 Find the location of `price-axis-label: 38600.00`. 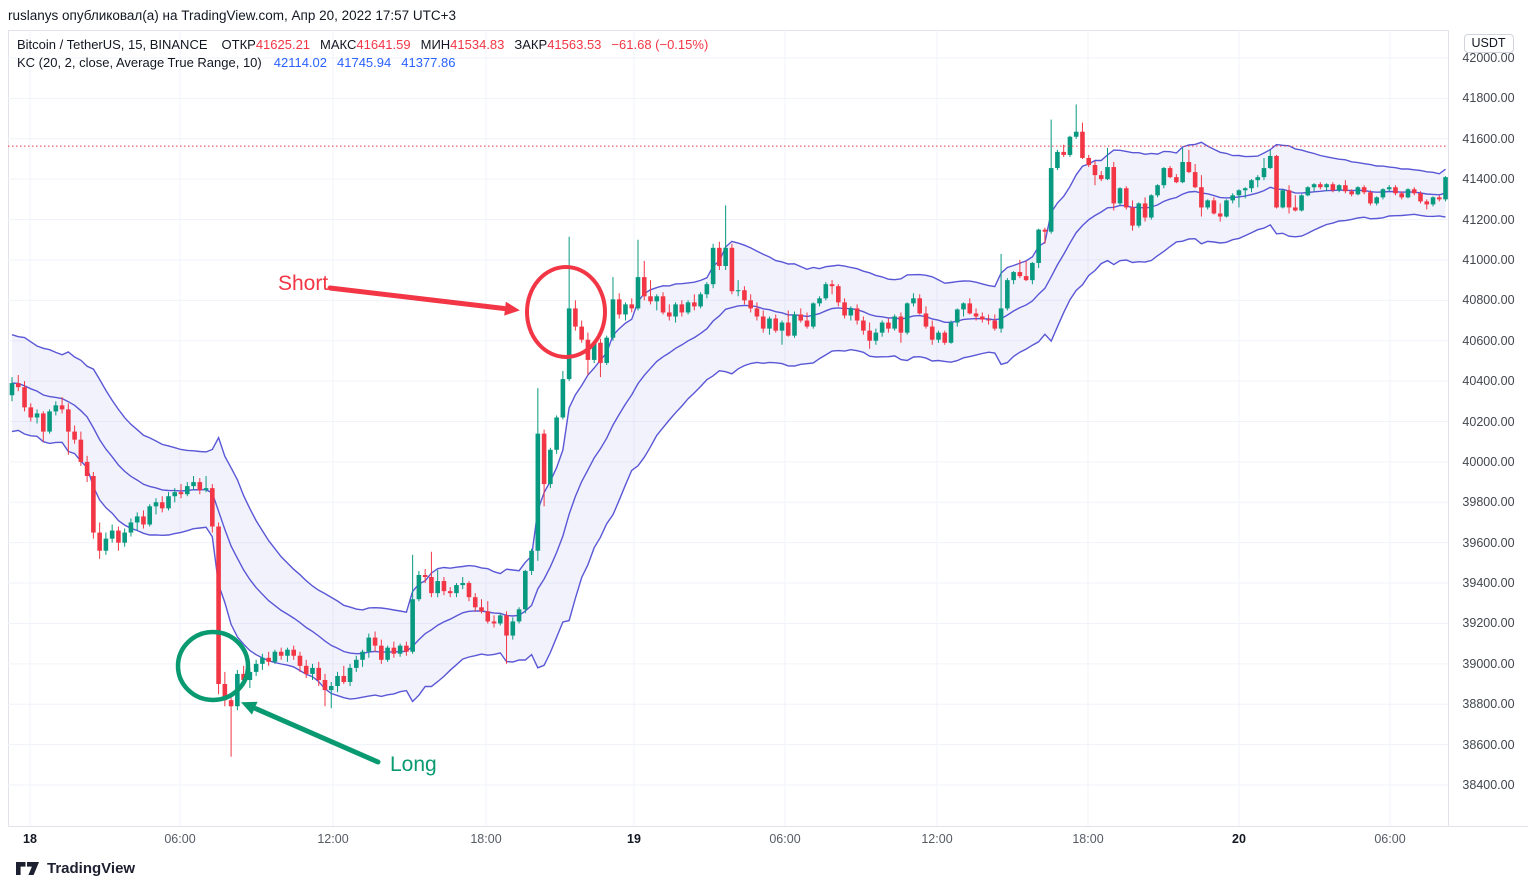

price-axis-label: 38600.00 is located at coordinates (1488, 744).